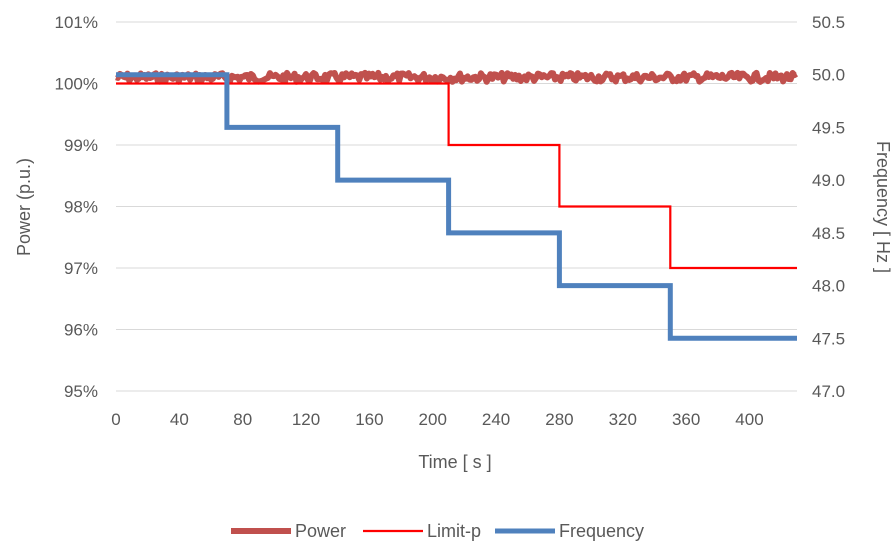 The height and width of the screenshot is (551, 894). Describe the element at coordinates (81, 145) in the screenshot. I see `y-left-tick-label: 99%` at that location.